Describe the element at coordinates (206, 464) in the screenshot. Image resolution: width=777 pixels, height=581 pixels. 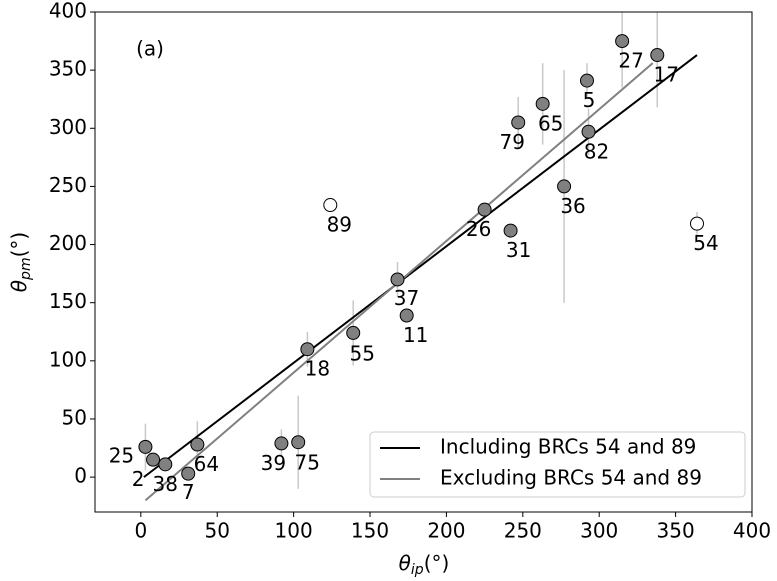
I see `point-label: 64` at that location.